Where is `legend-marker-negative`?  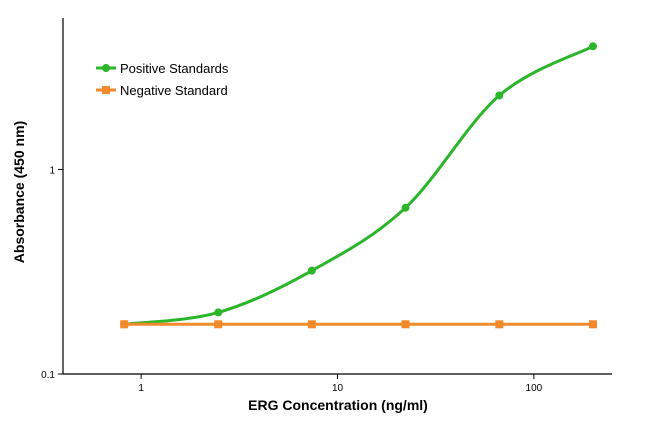
legend-marker-negative is located at coordinates (106, 90).